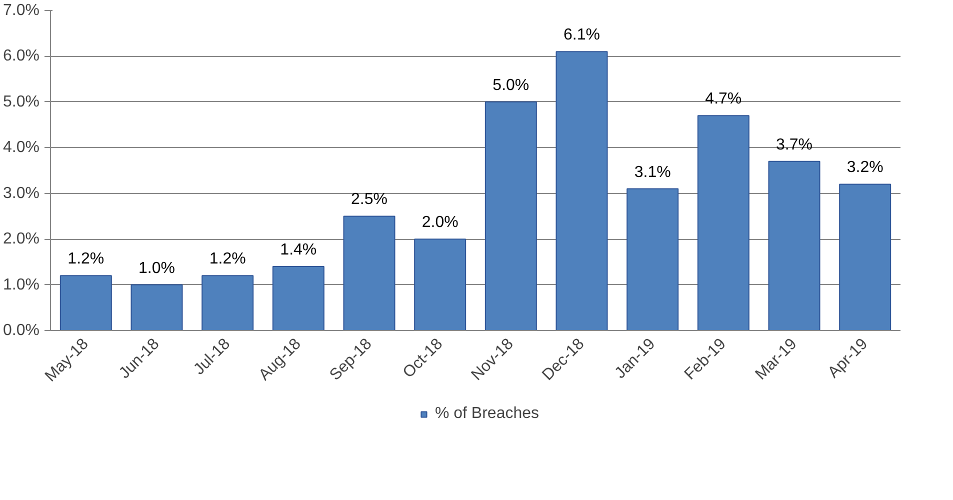  What do you see at coordinates (652, 172) in the screenshot?
I see `data-label: 3.1%` at bounding box center [652, 172].